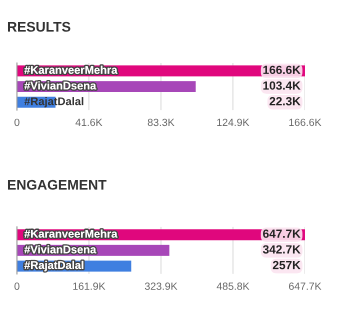 The width and height of the screenshot is (353, 320). Describe the element at coordinates (282, 234) in the screenshot. I see `data-label: 647.7K` at that location.